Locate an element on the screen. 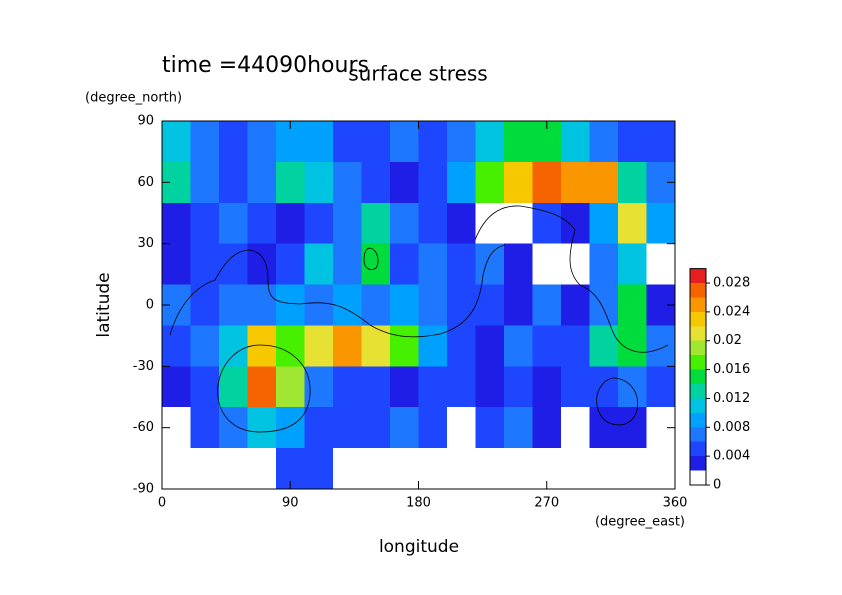 The image size is (842, 595). y-tick-label: -60 is located at coordinates (143, 427).